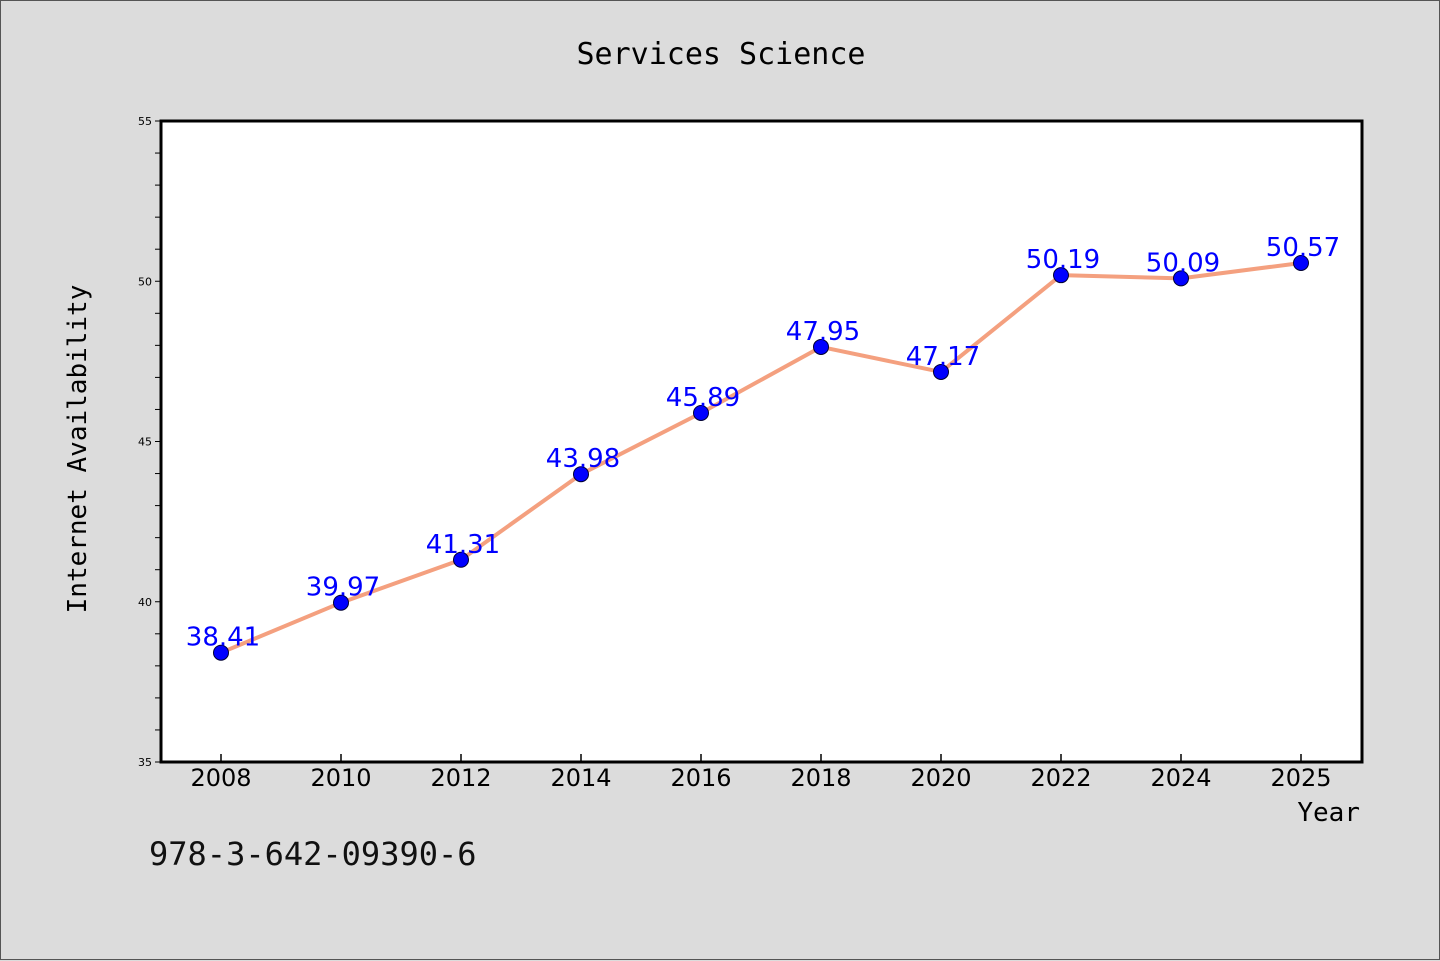 Image resolution: width=1440 pixels, height=961 pixels. What do you see at coordinates (340, 778) in the screenshot?
I see `x-tick-label: 2010` at bounding box center [340, 778].